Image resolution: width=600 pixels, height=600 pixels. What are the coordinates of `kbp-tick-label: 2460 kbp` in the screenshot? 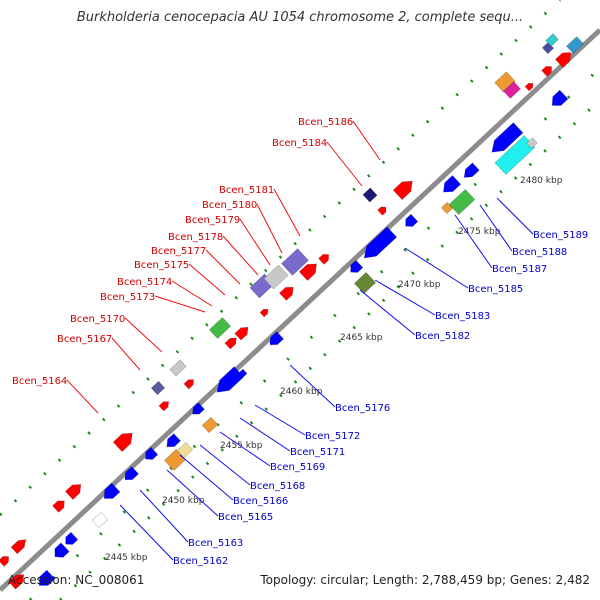 It's located at (301, 392).